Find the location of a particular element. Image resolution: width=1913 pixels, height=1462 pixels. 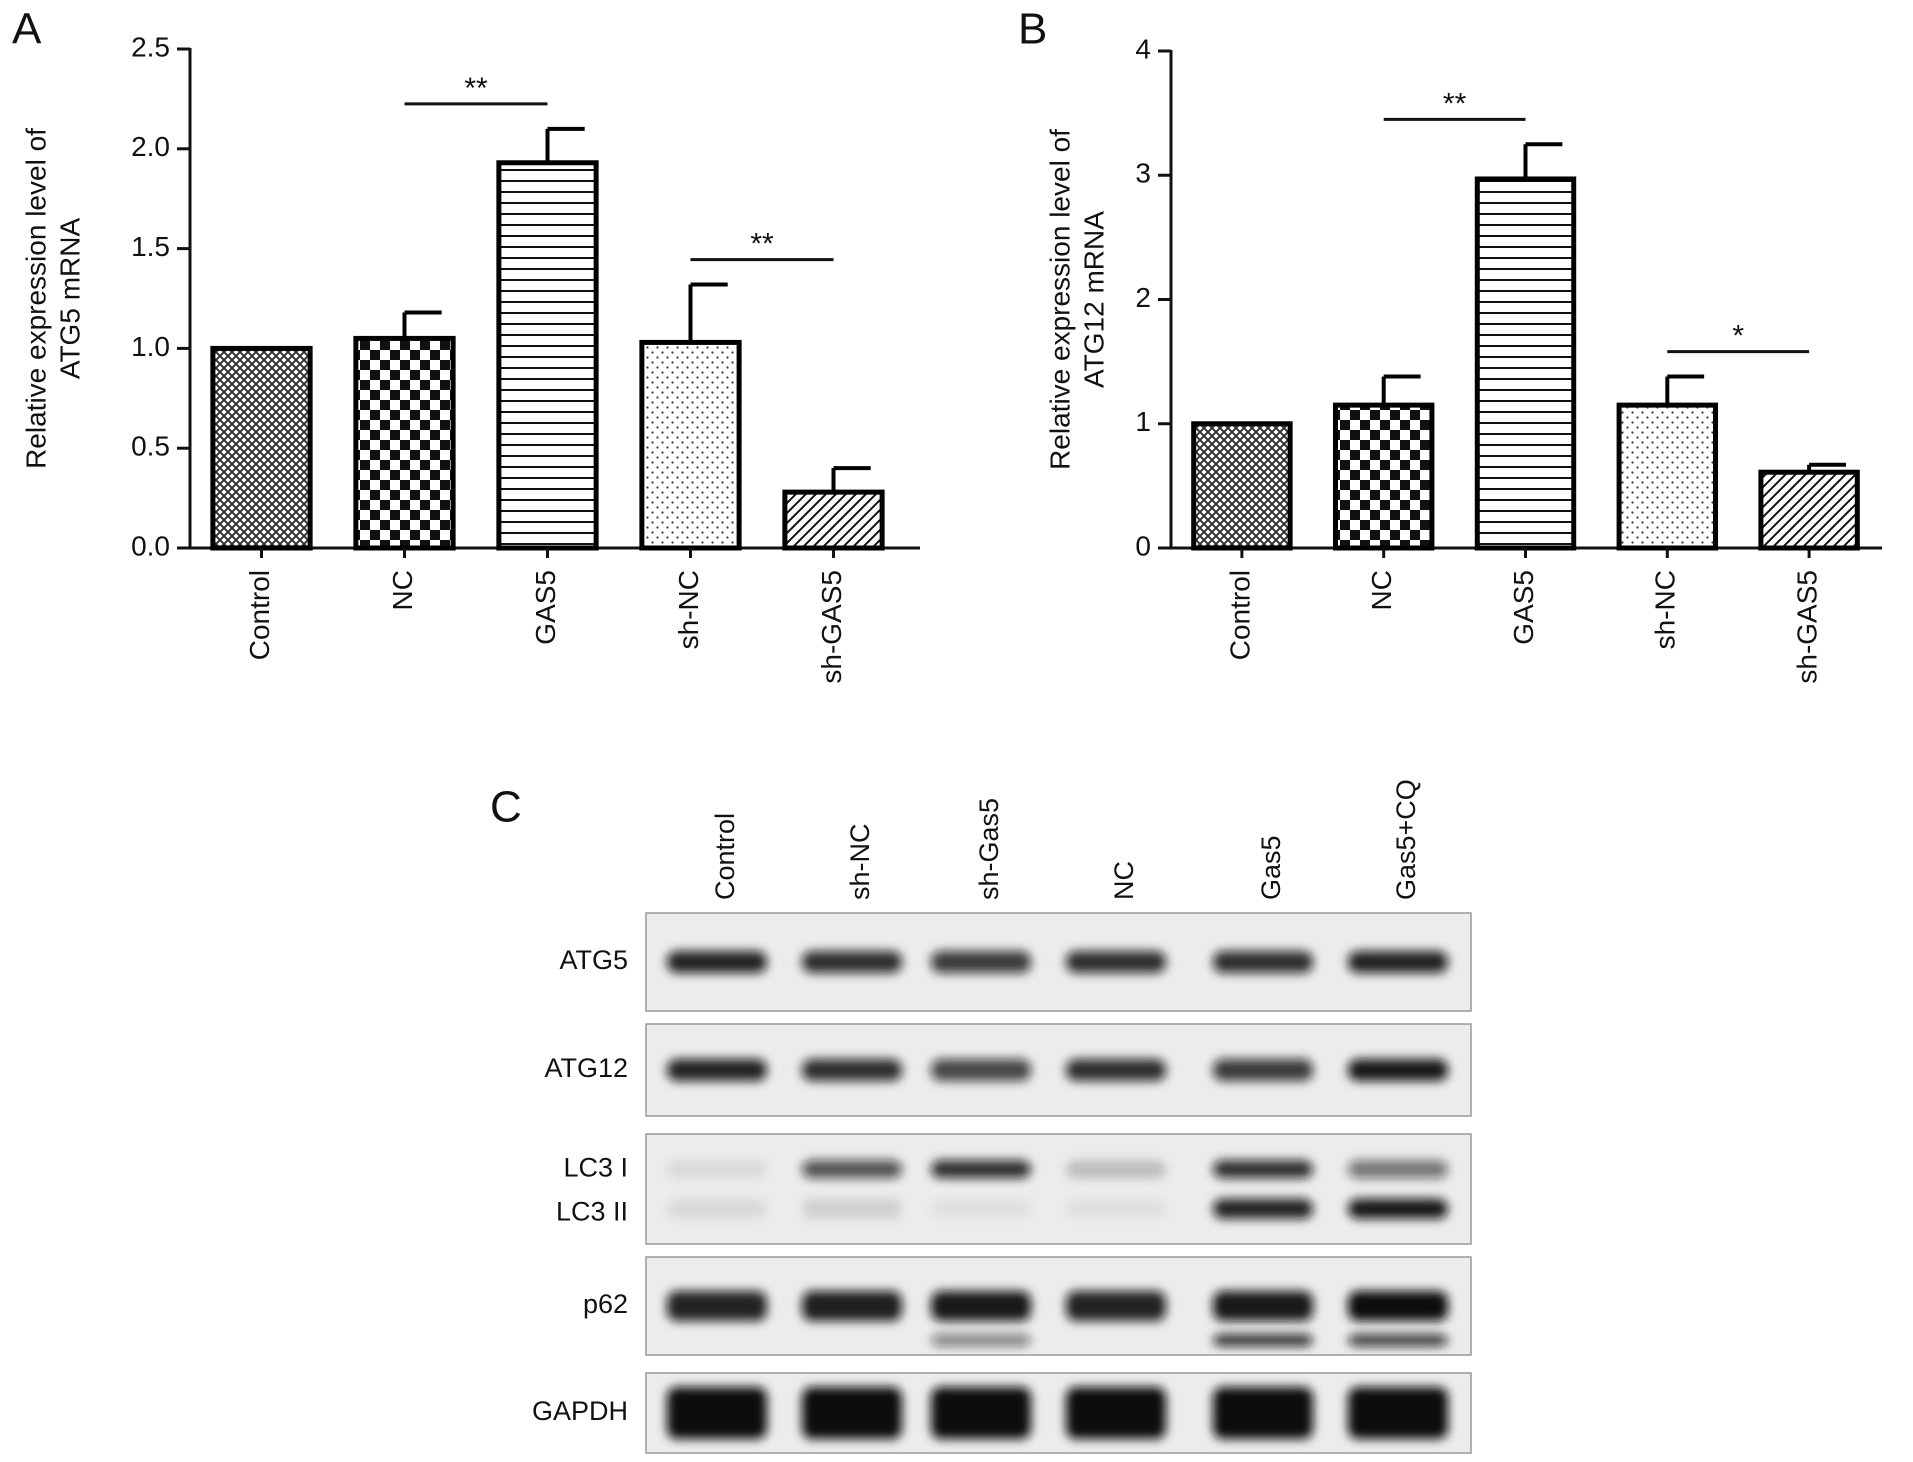

row-label: p62 is located at coordinates (605, 1304).